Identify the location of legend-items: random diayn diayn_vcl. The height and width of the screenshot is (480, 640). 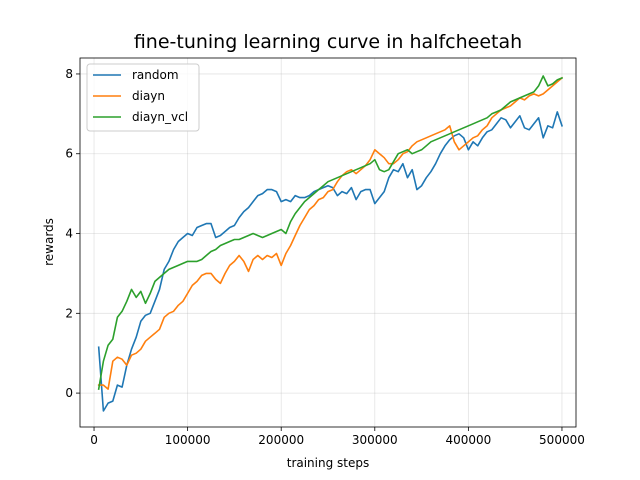
(140, 96).